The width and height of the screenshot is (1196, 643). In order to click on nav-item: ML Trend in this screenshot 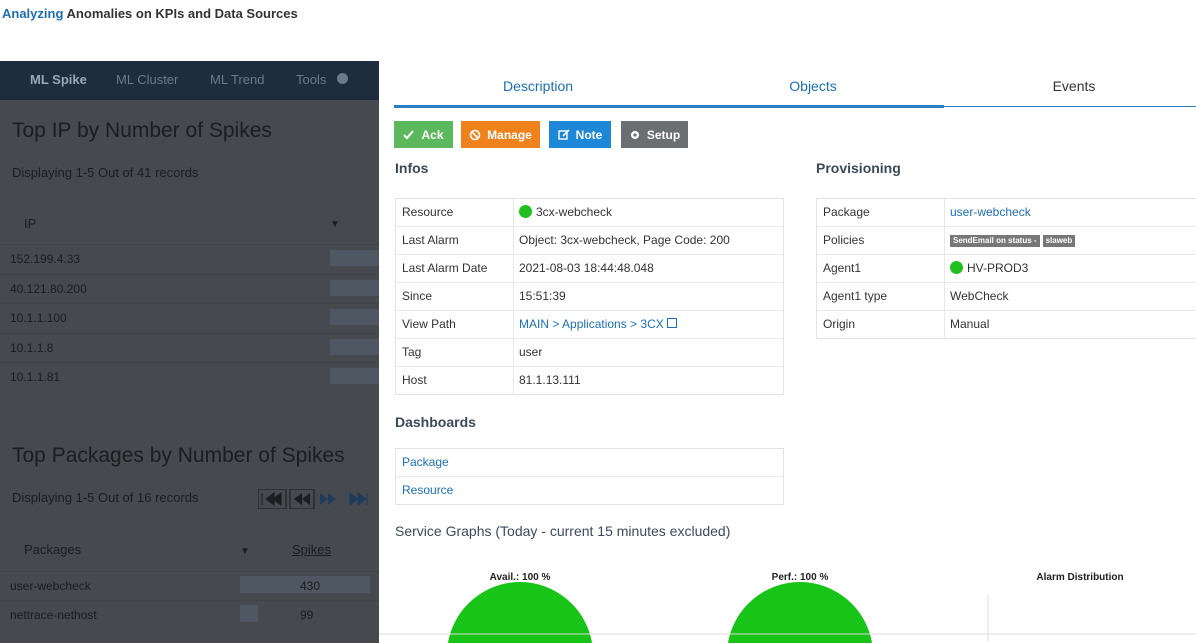, I will do `click(237, 79)`.